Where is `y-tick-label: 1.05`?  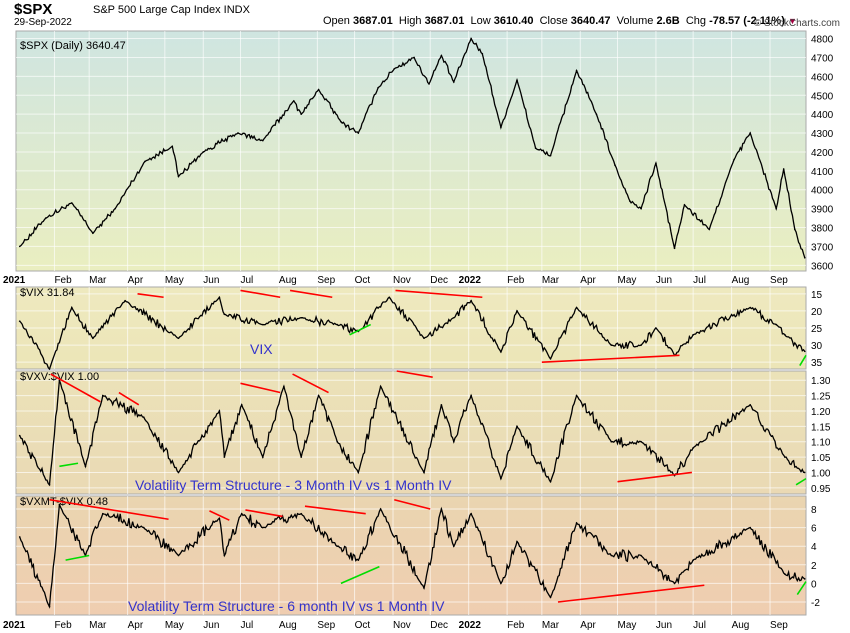 y-tick-label: 1.05 is located at coordinates (821, 458).